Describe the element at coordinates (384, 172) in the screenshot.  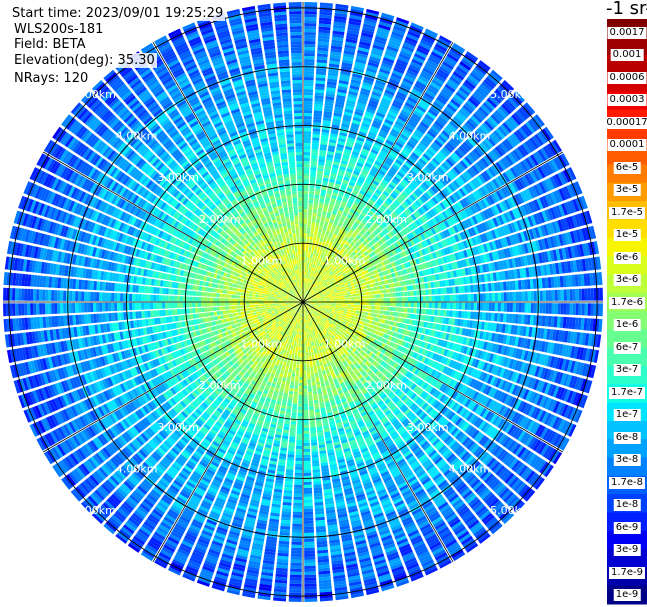
I see `ppi-ray` at that location.